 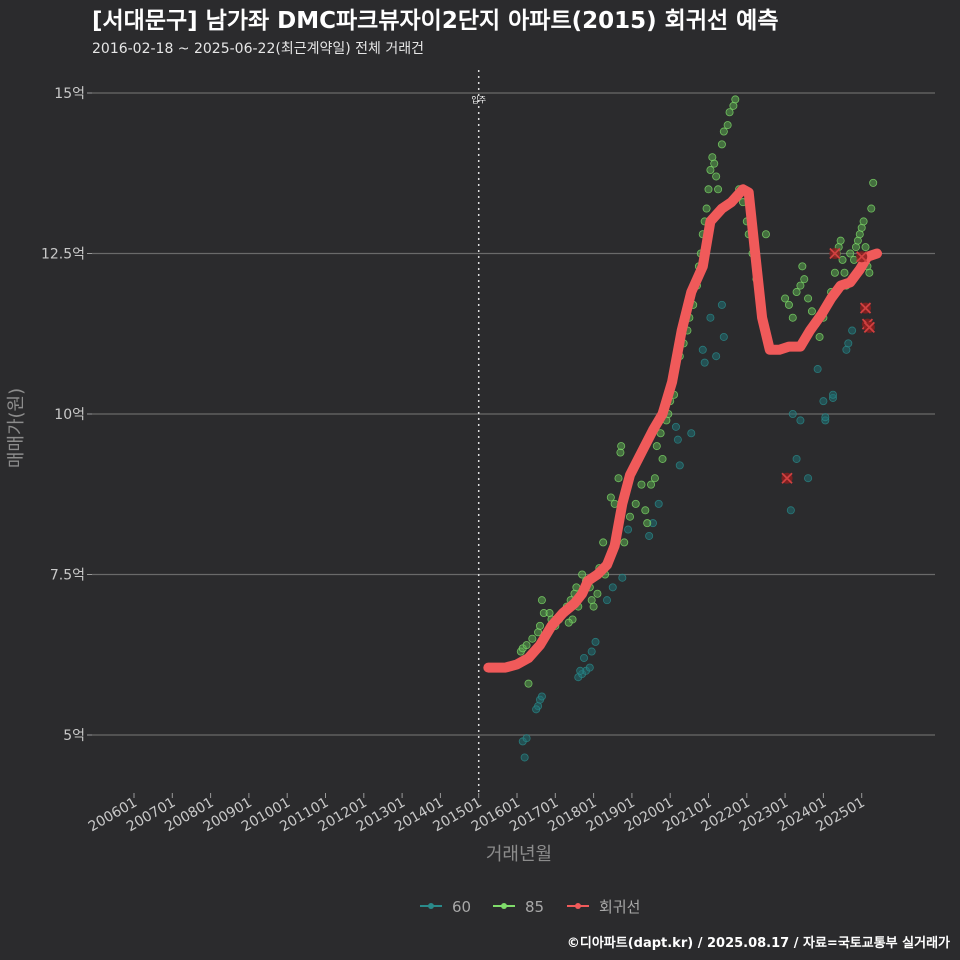 What do you see at coordinates (534, 907) in the screenshot?
I see `legend-label: 85` at bounding box center [534, 907].